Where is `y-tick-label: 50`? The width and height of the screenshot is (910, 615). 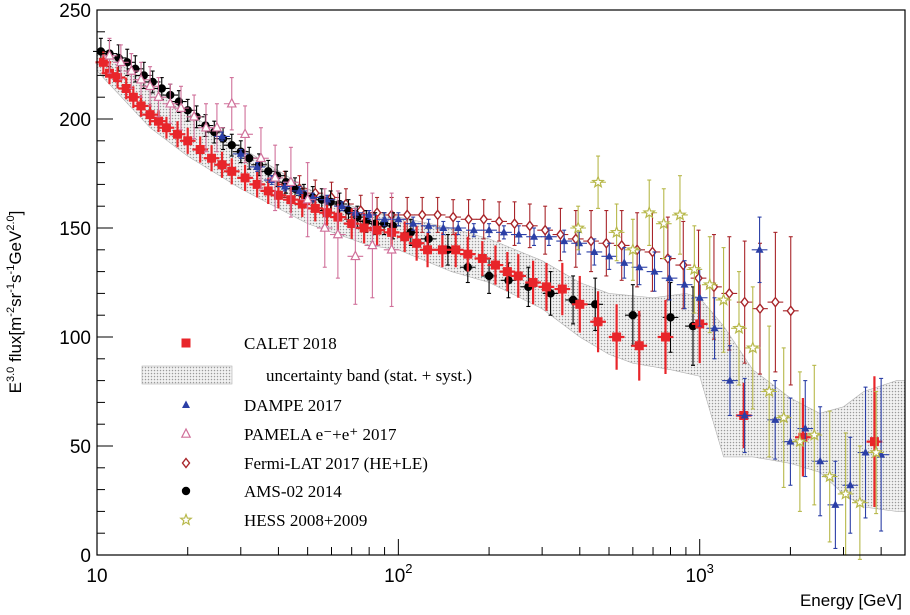
y-tick-label: 50 is located at coordinates (80, 447).